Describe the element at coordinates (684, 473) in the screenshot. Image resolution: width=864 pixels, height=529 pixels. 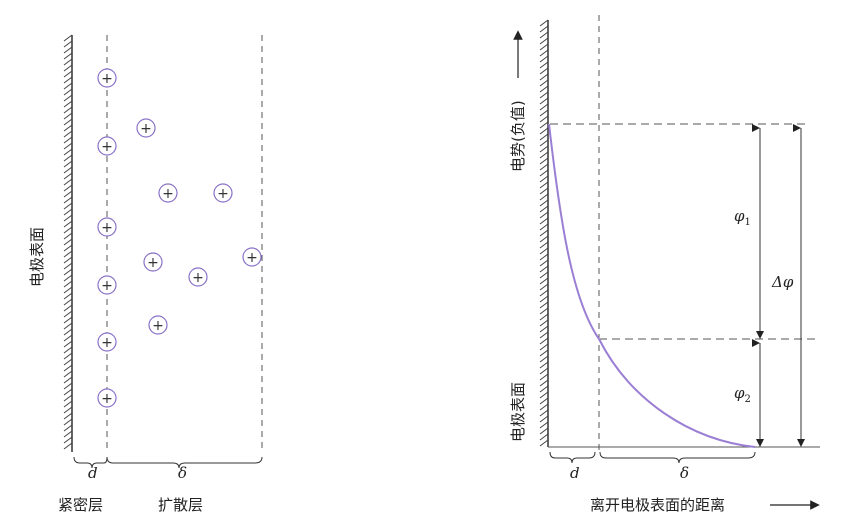
I see `right-delta-label: δ` at that location.